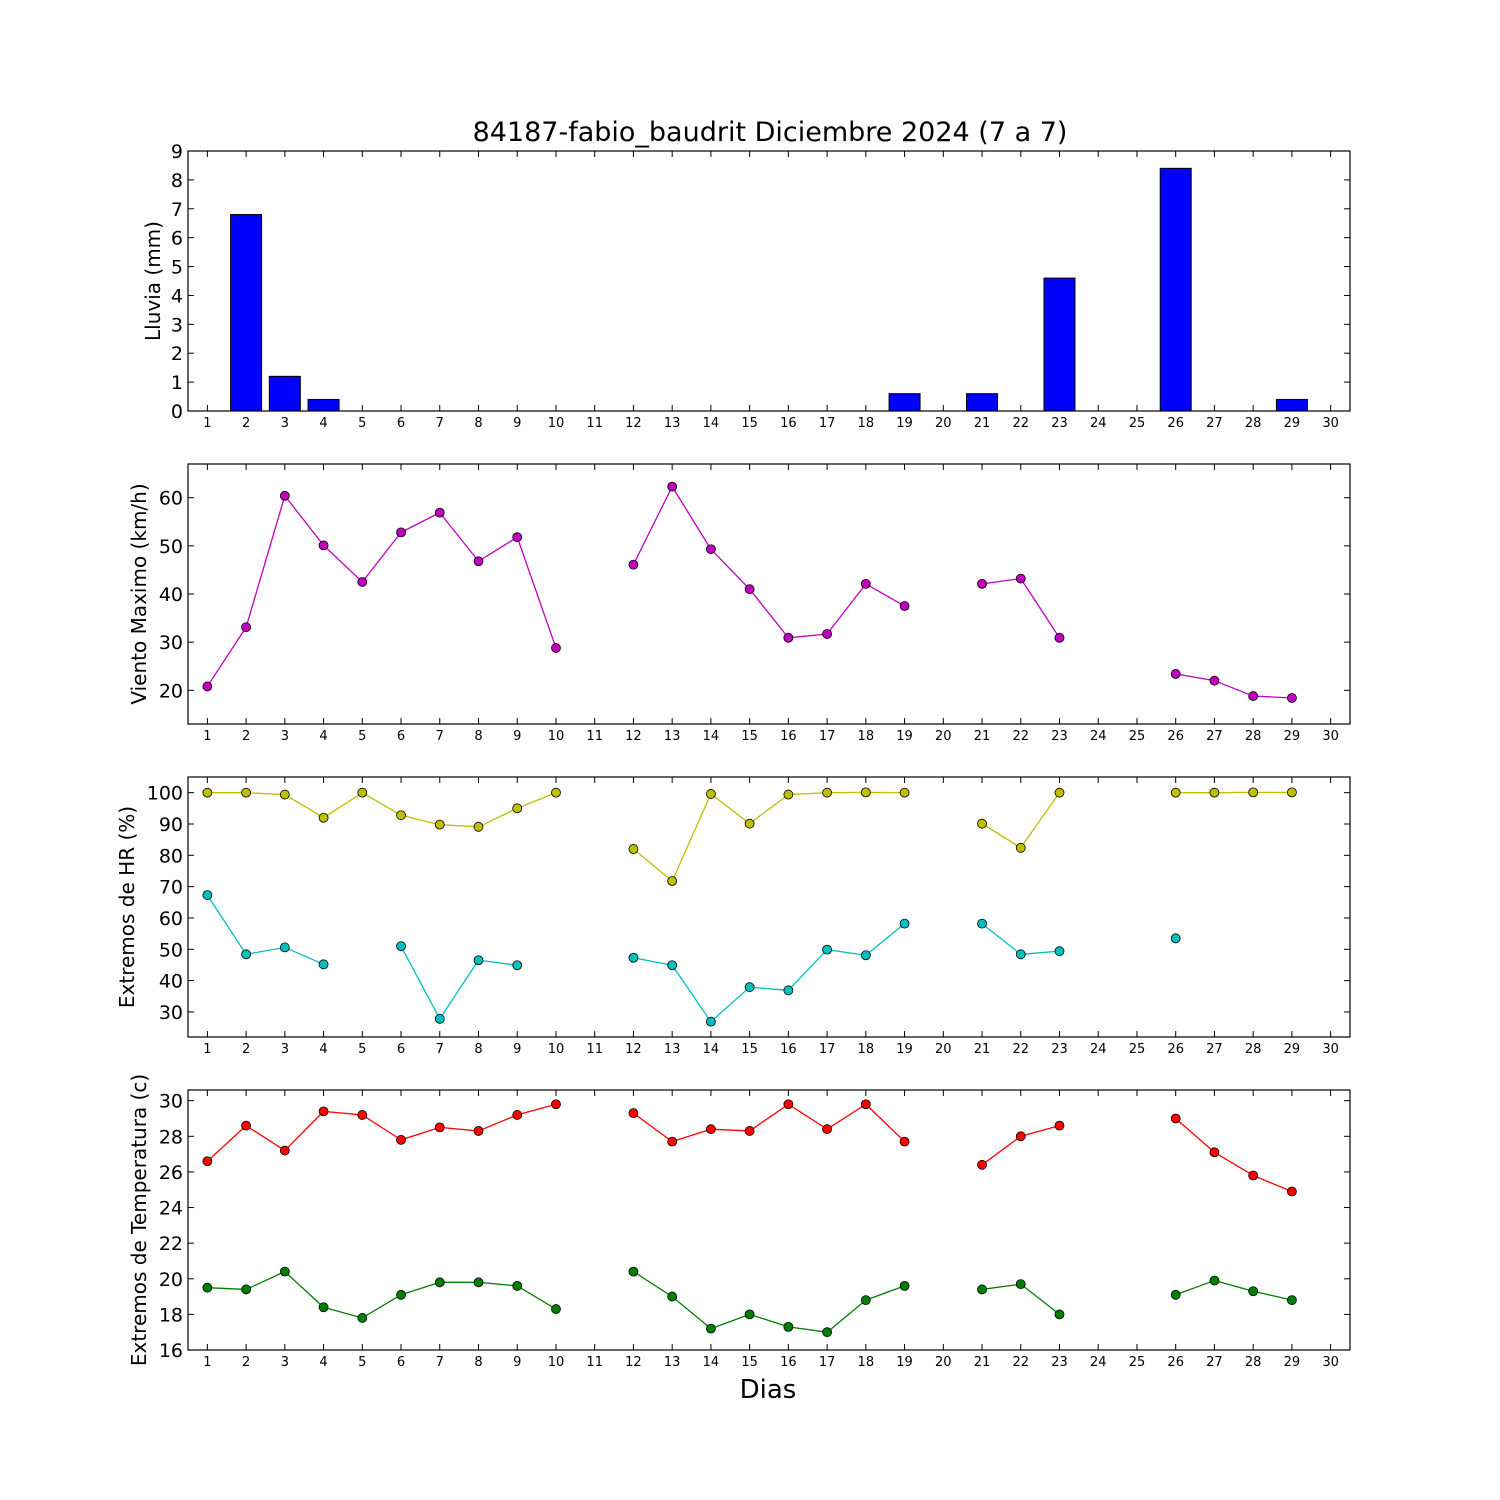  I want to click on x-tick-label: 3, so click(285, 1362).